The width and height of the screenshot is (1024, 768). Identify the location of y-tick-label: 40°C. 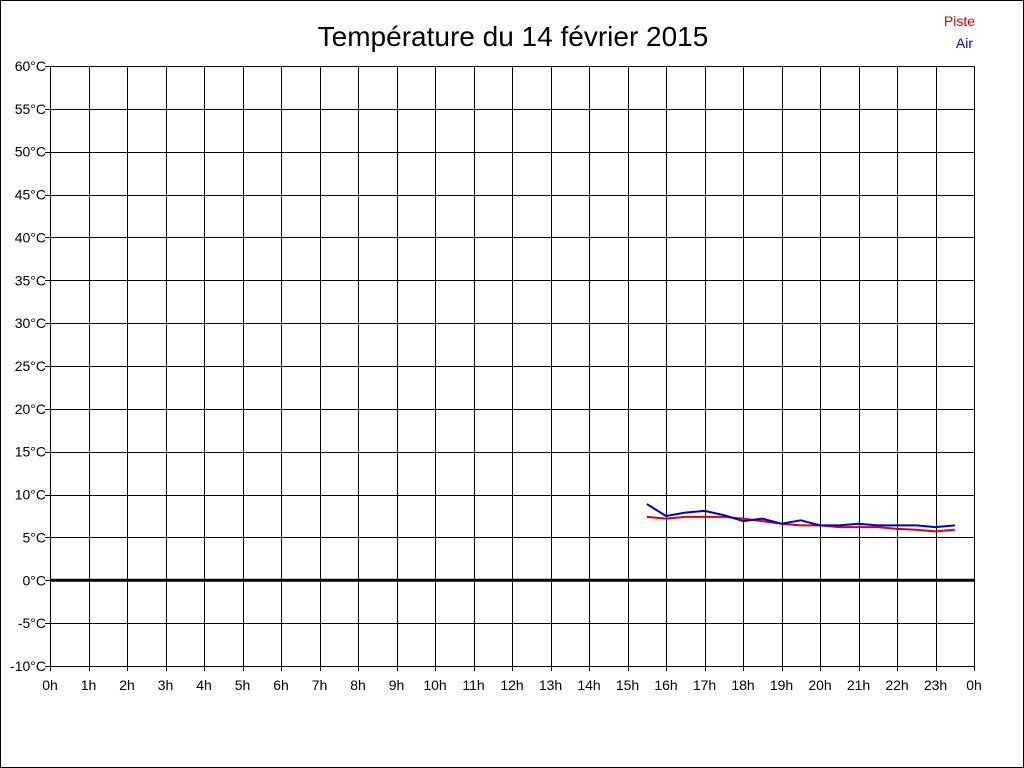
(30, 237).